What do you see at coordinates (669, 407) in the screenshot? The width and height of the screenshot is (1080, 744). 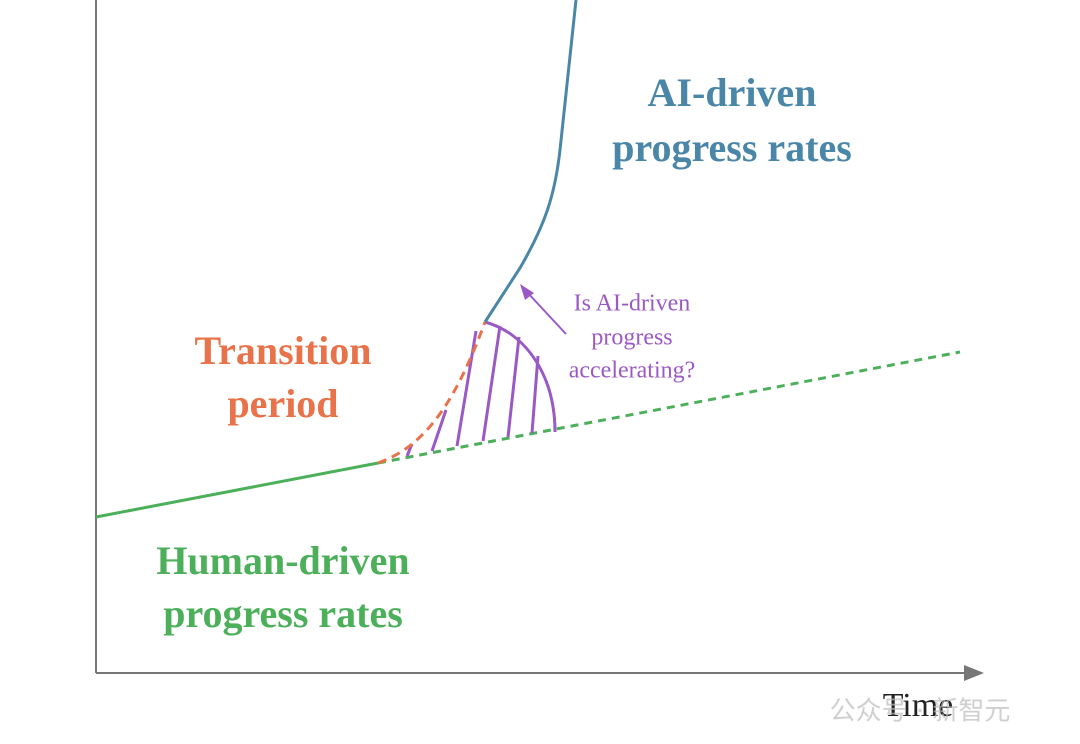 I see `human-trend-extrapolation` at bounding box center [669, 407].